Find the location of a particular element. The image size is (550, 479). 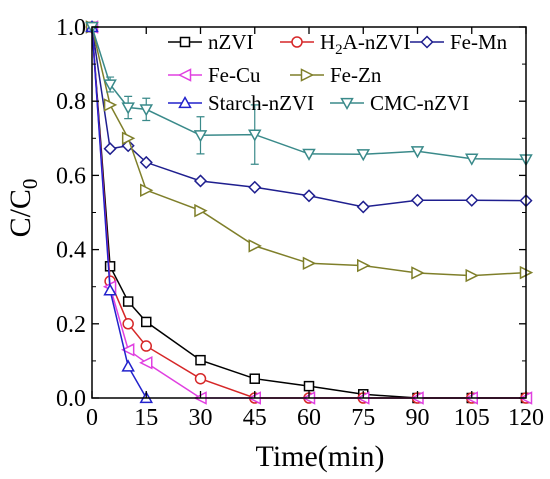

legend-label-main: Starch-nZVI is located at coordinates (261, 103).